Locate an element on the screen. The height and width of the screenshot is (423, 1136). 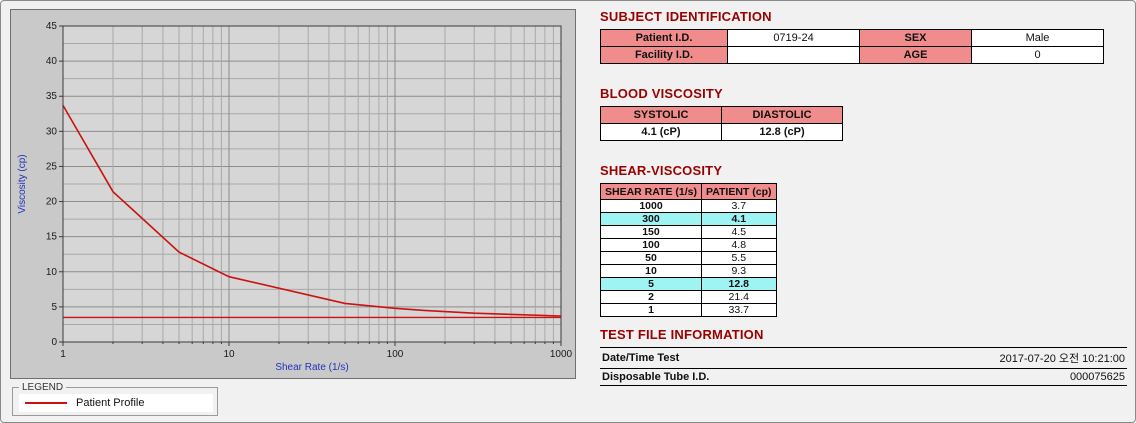
sex-value: Male is located at coordinates (1037, 38).